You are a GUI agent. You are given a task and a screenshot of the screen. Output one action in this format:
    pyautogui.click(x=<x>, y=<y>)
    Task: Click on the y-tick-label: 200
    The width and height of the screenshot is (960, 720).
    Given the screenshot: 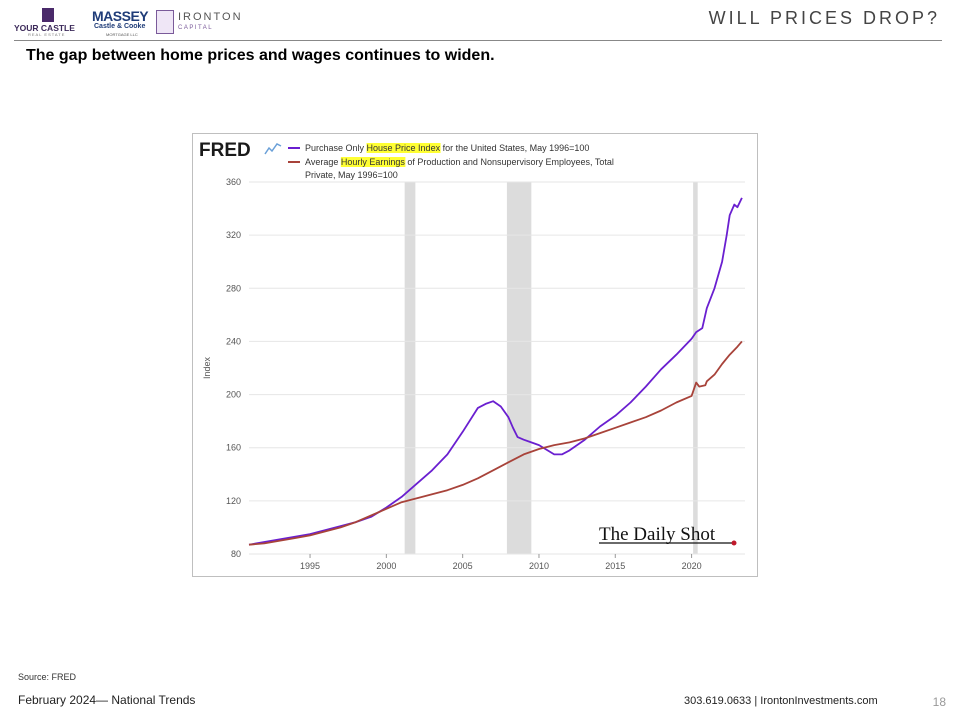 What is the action you would take?
    pyautogui.click(x=233, y=395)
    